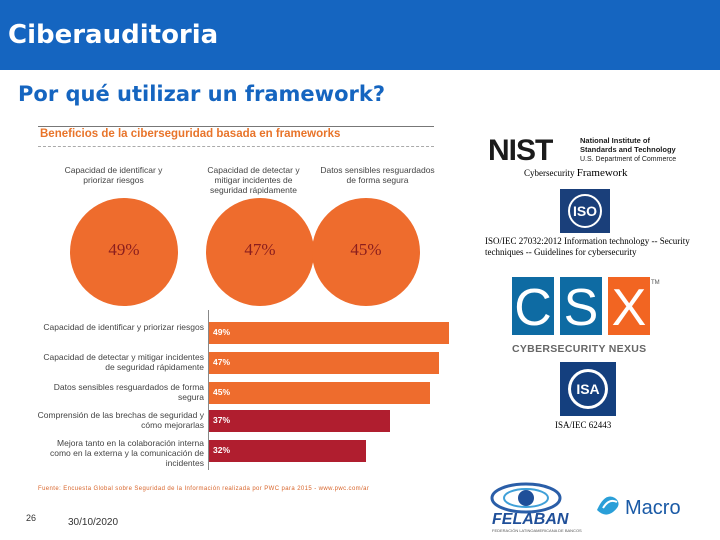 The height and width of the screenshot is (540, 720). What do you see at coordinates (222, 332) in the screenshot?
I see `bar-value-1: 49%` at bounding box center [222, 332].